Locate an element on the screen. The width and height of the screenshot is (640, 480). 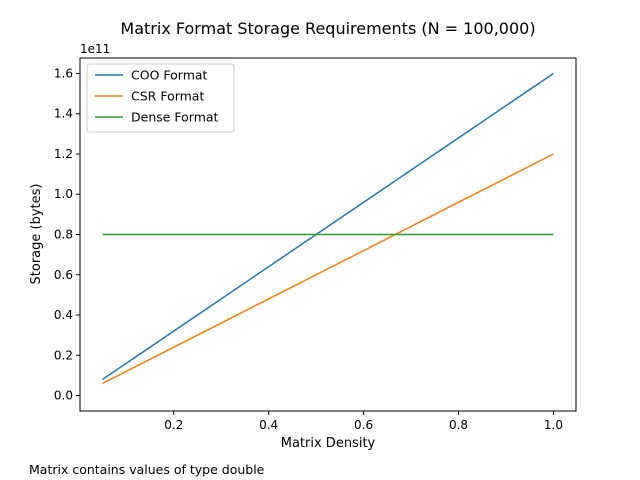
y-axis: 0.0 0.2 0.4 0.6 0.8 1.0 1.2 1.4 1.6 is located at coordinates (67, 234).